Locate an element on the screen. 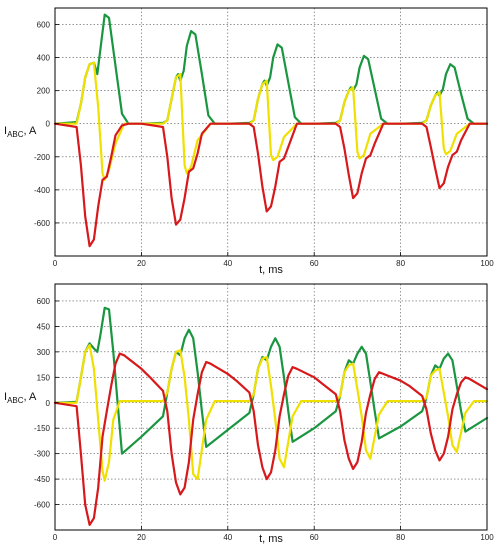 The width and height of the screenshot is (500, 546). y-tick-label: 400 is located at coordinates (44, 58).